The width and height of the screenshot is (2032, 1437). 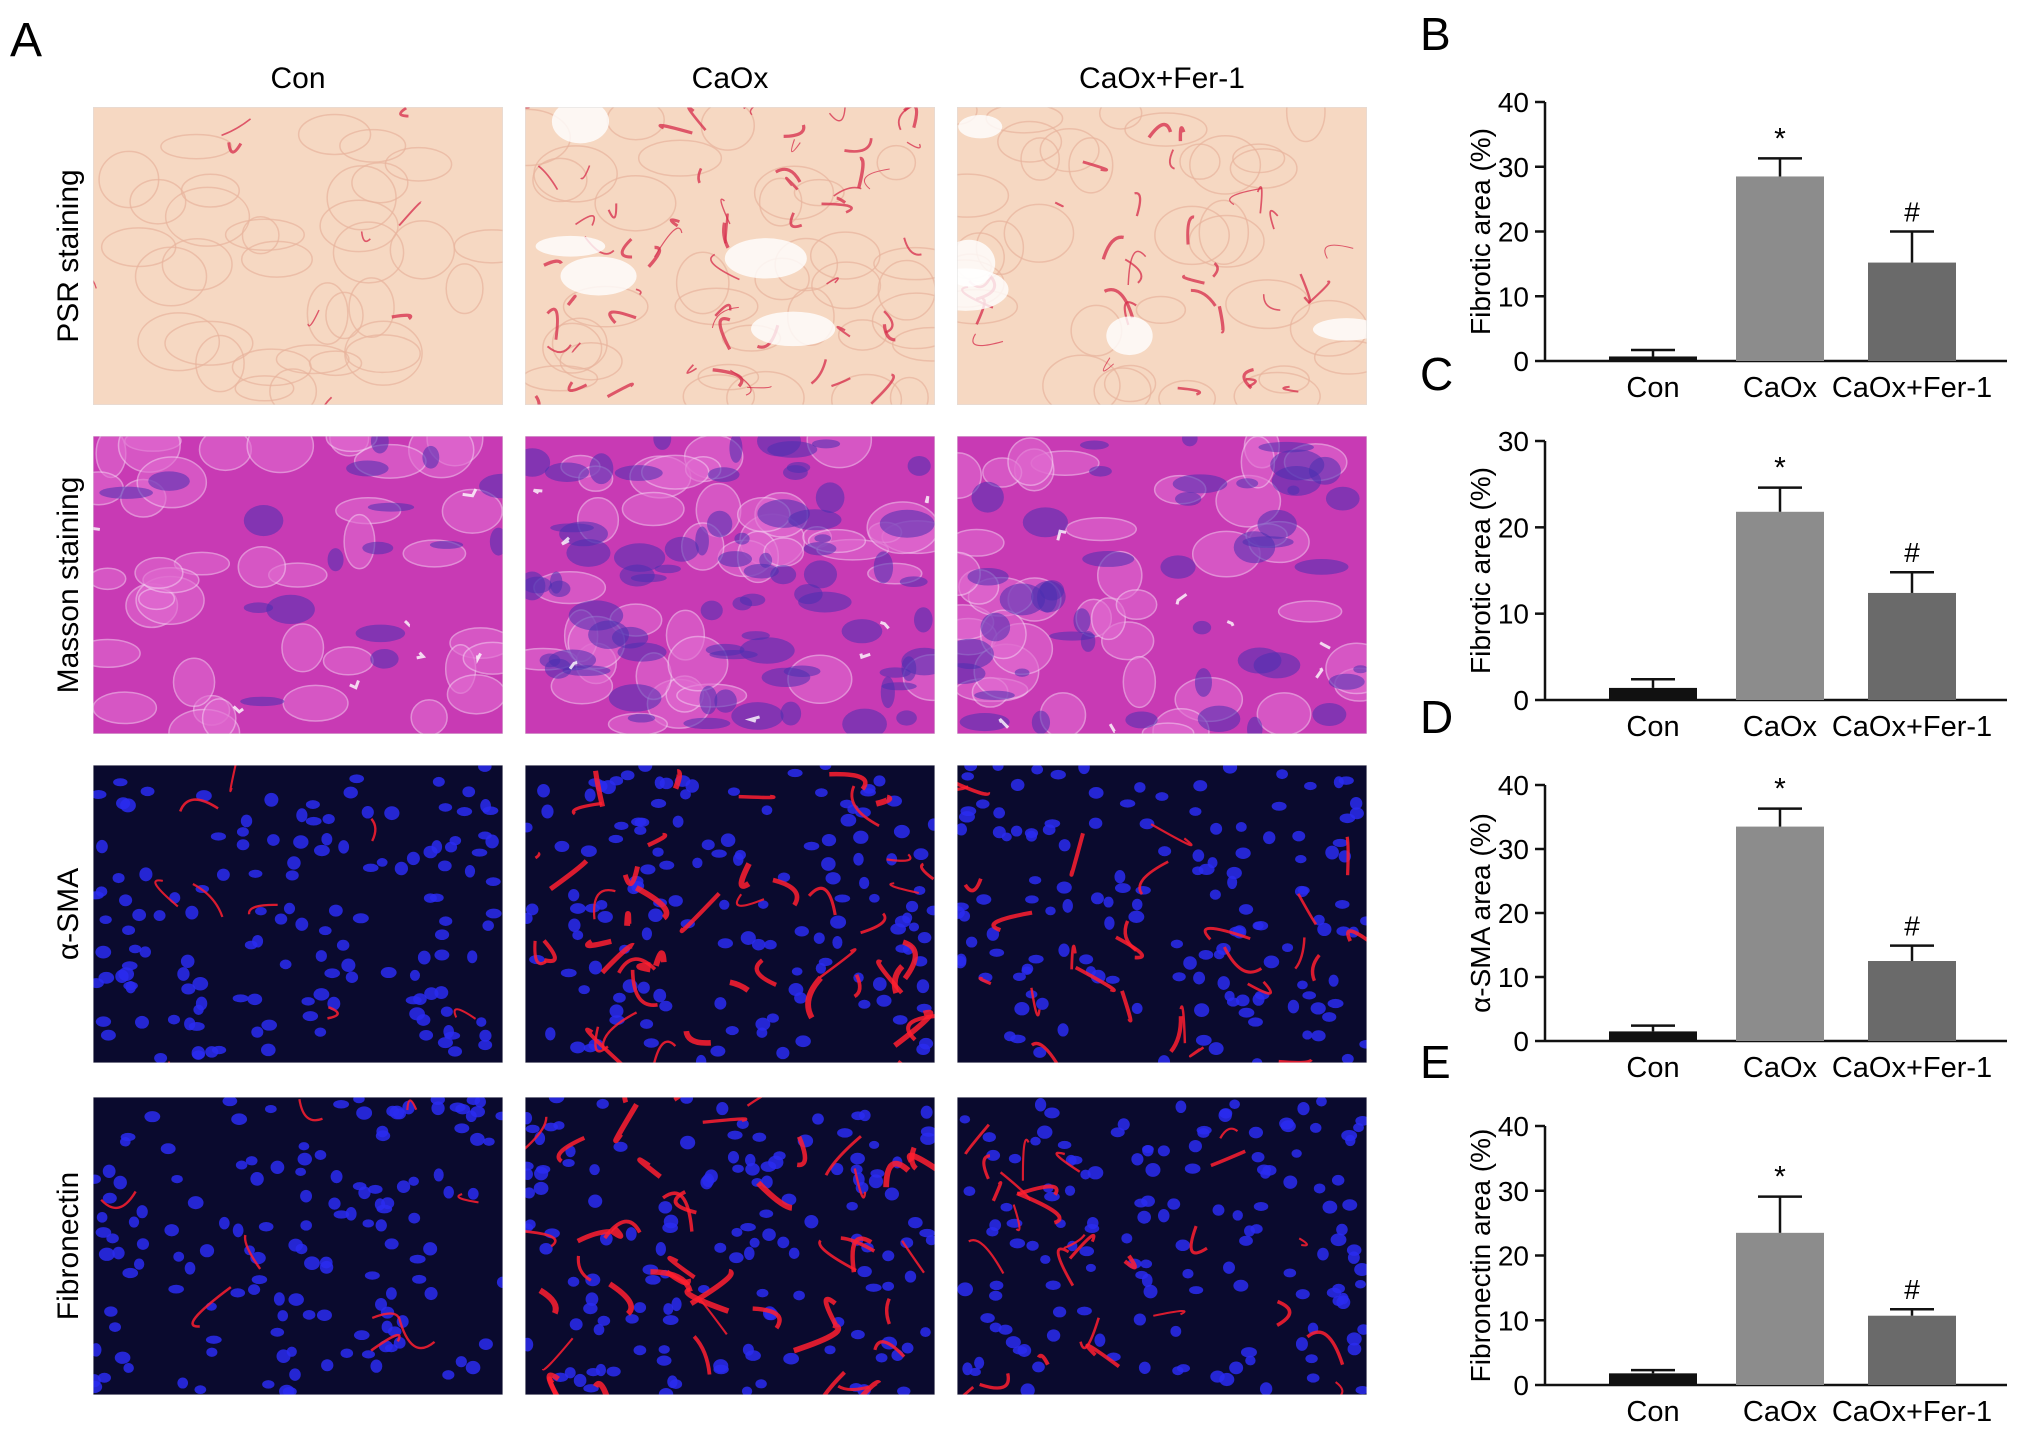 I want to click on panel-letter: B, so click(x=1435, y=34).